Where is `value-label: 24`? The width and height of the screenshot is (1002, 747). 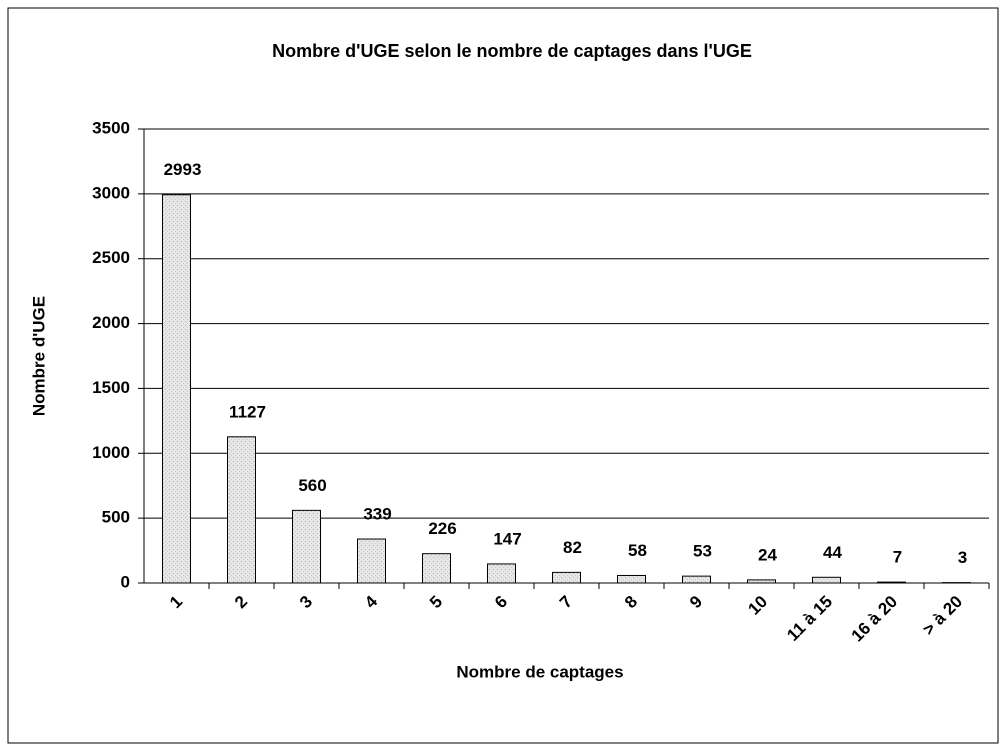 value-label: 24 is located at coordinates (767, 554).